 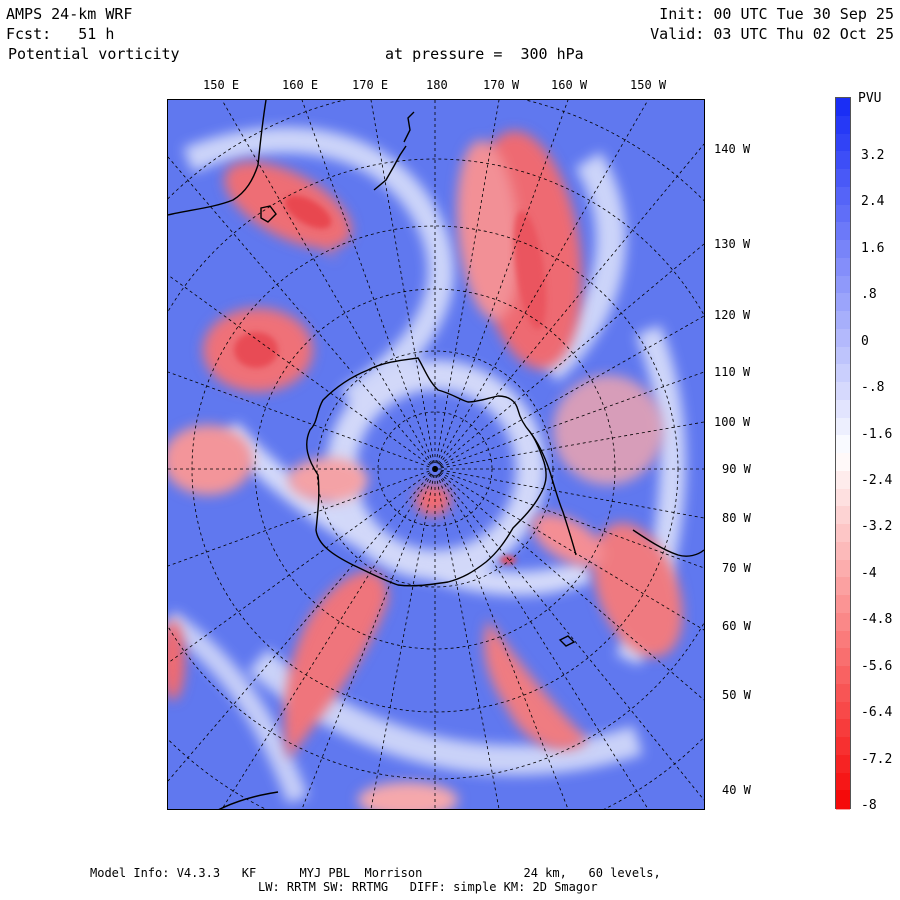 I want to click on colorbar-tick-label: -3.2, so click(x=877, y=527).